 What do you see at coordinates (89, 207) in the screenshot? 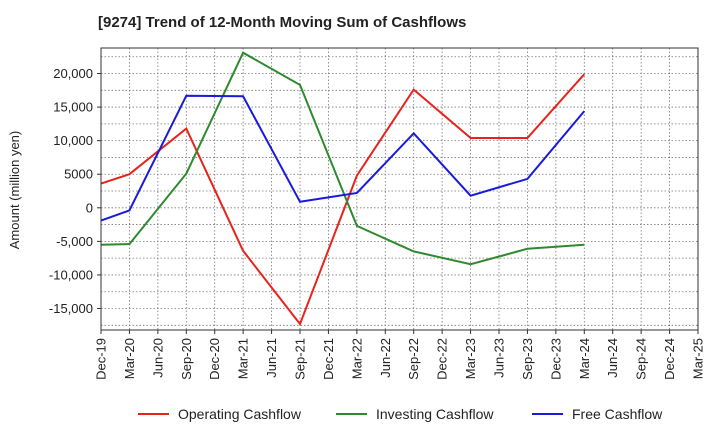
I see `y-tick-label: 0` at bounding box center [89, 207].